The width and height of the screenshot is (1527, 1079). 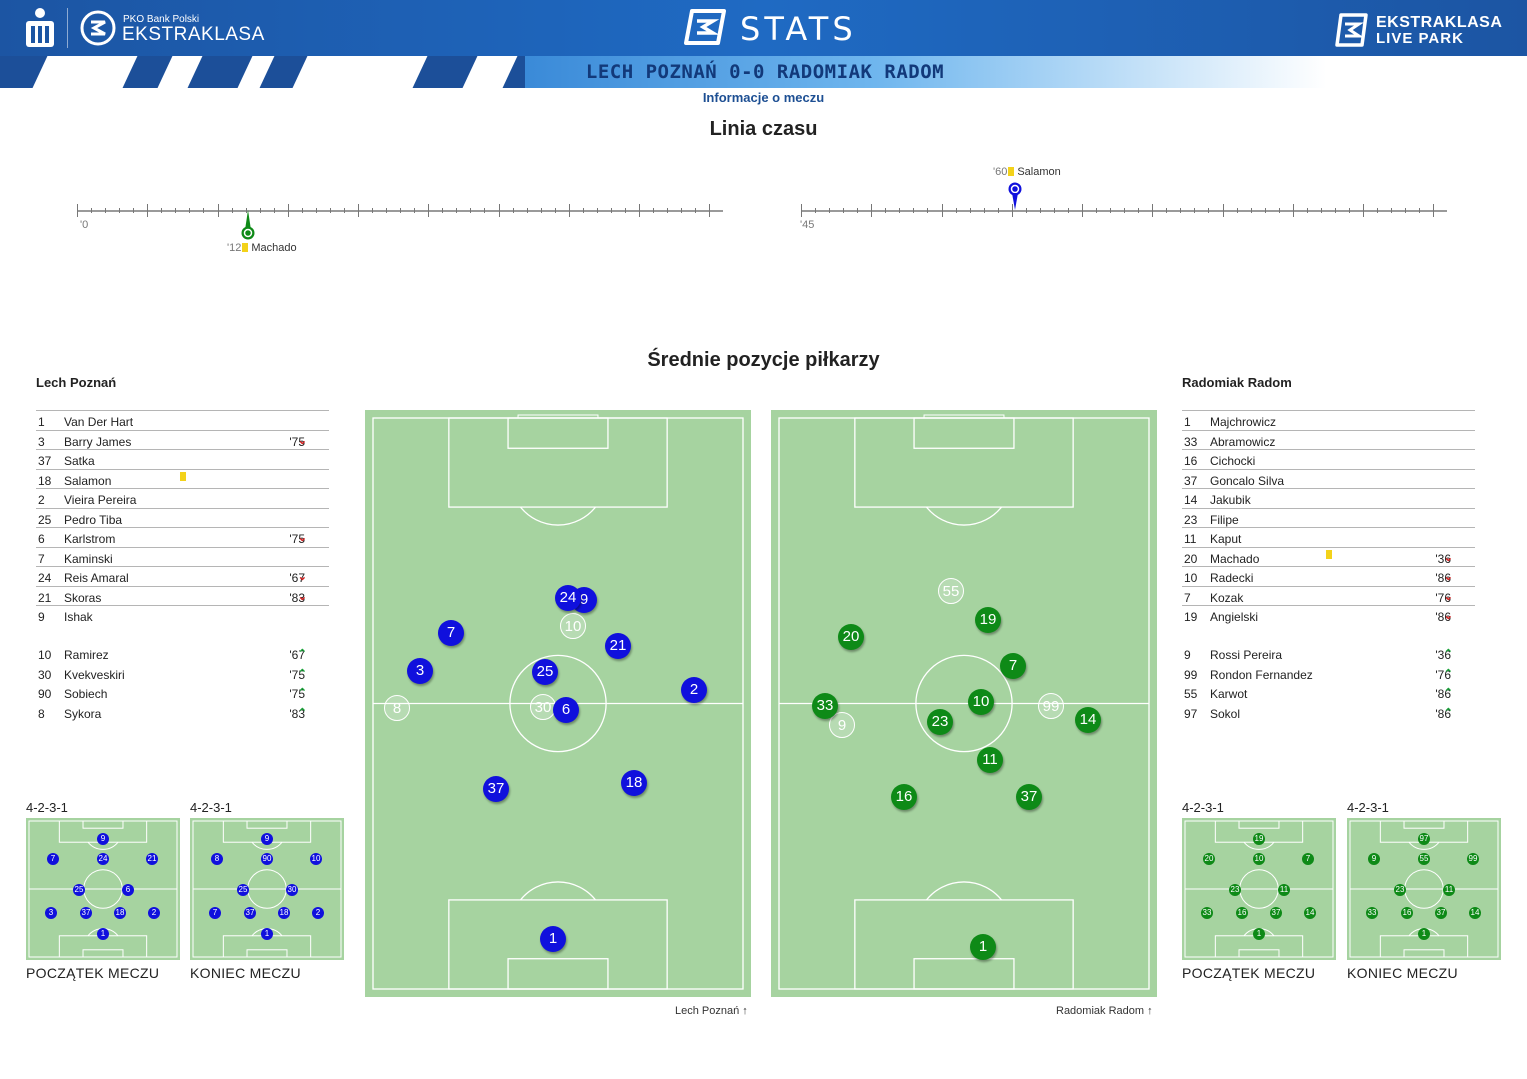 I want to click on player-row: 9 Rossi Pereira '36 ⌃, so click(x=1328, y=654).